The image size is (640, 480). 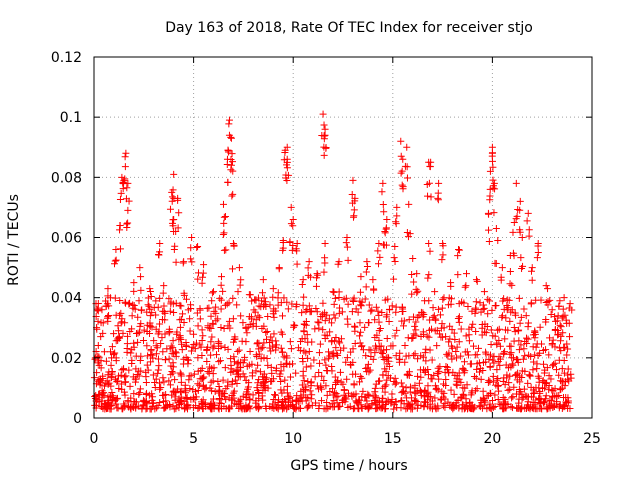 I want to click on y-tick-label: 0.02, so click(x=66, y=359).